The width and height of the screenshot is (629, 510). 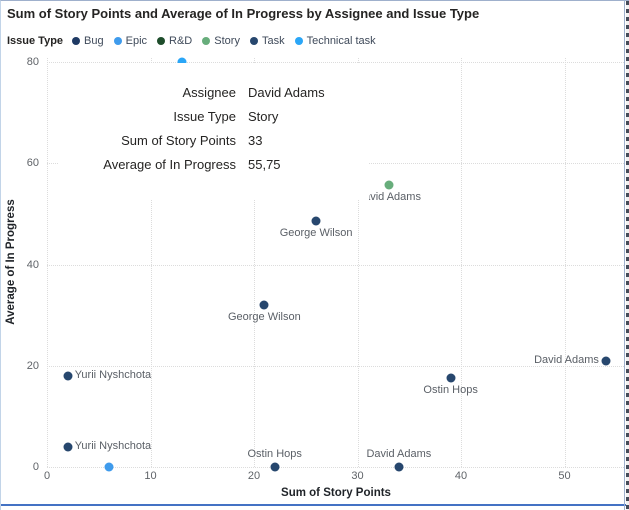 I want to click on legend-item-story: Story, so click(x=221, y=41).